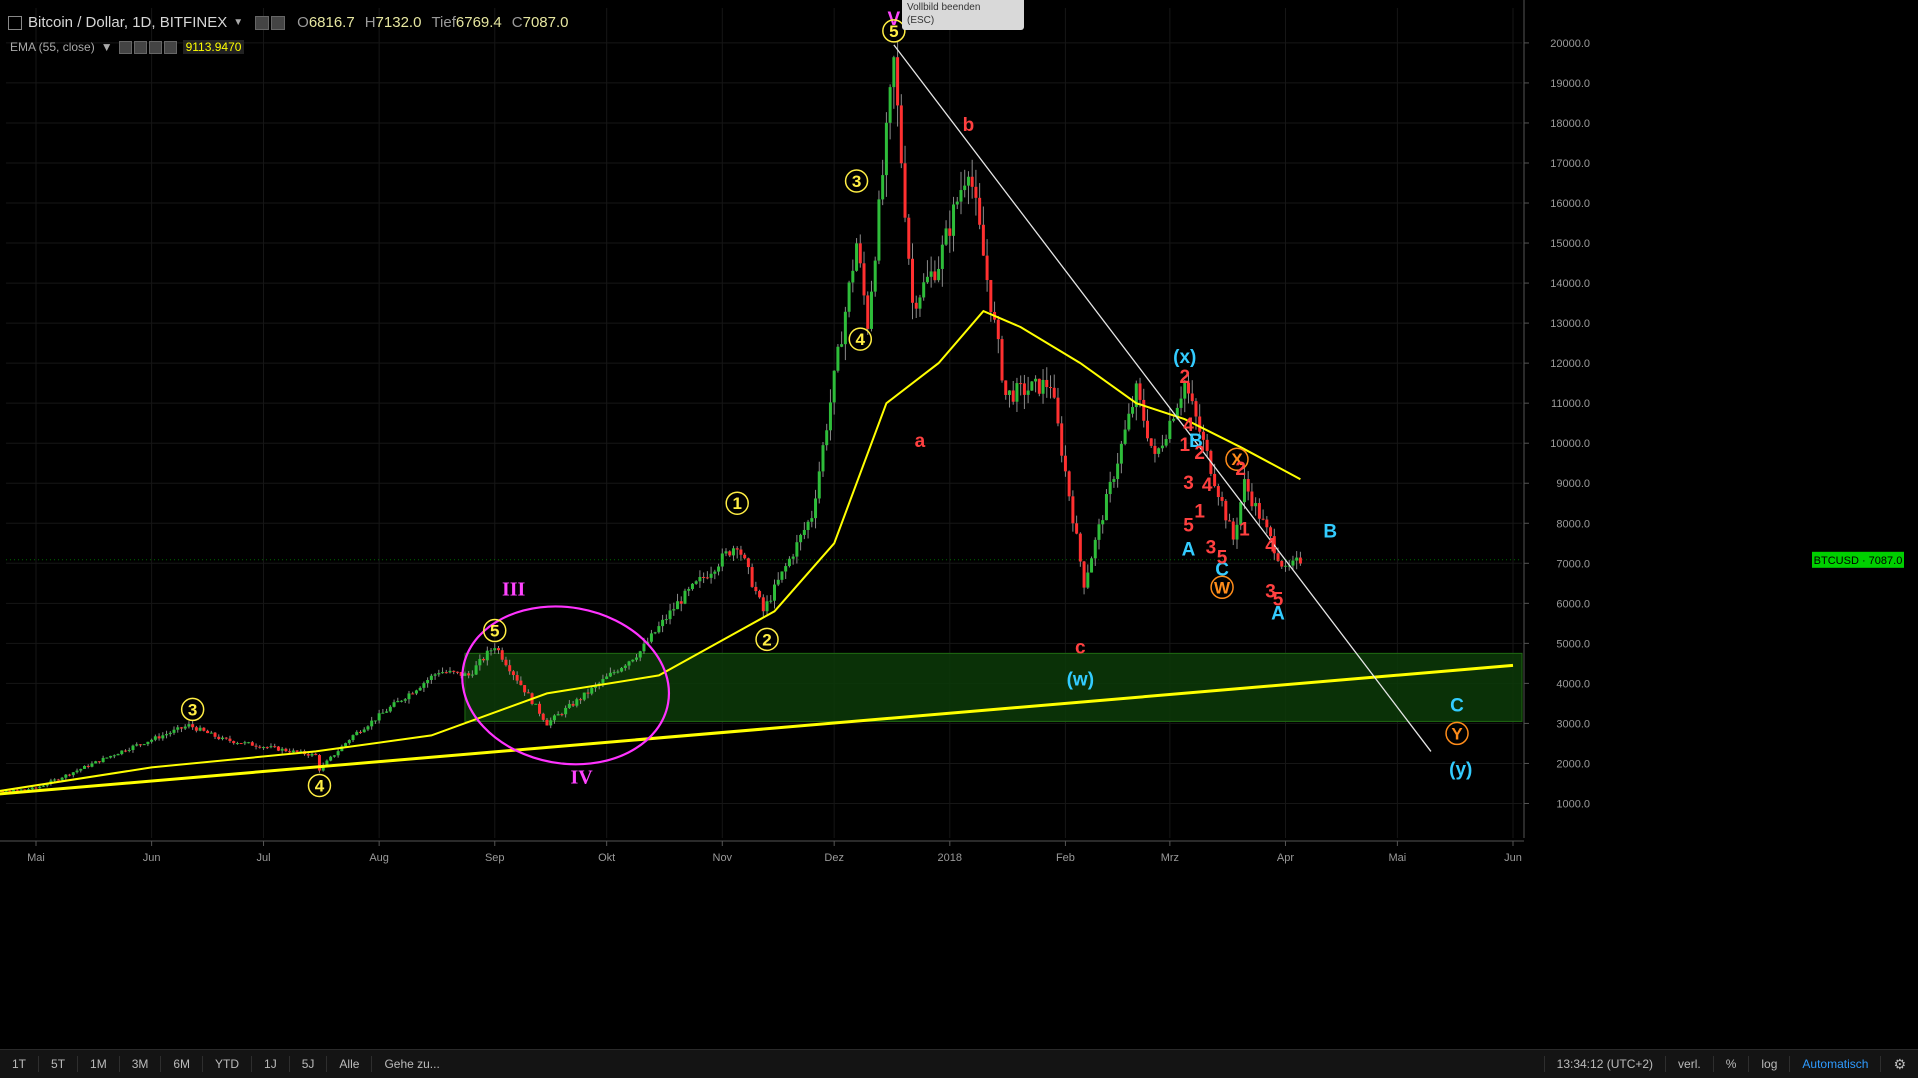 The width and height of the screenshot is (1918, 1078). What do you see at coordinates (278, 23) in the screenshot?
I see `compare-icon` at bounding box center [278, 23].